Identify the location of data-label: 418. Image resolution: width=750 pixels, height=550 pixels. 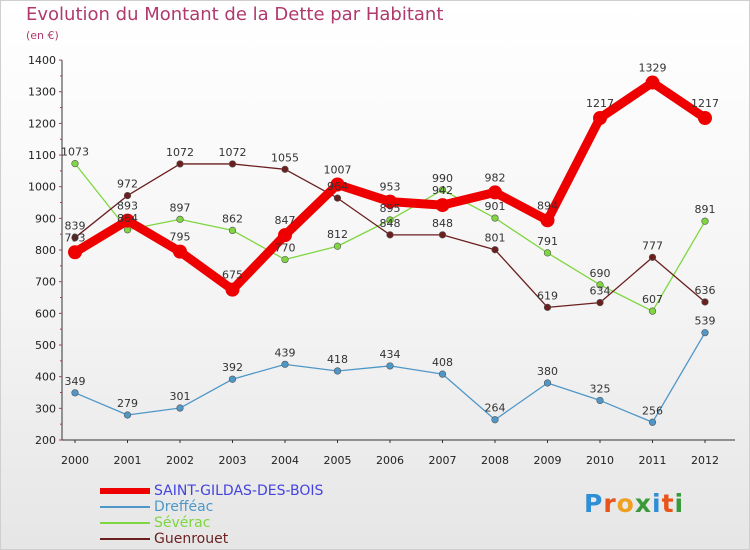
(337, 359).